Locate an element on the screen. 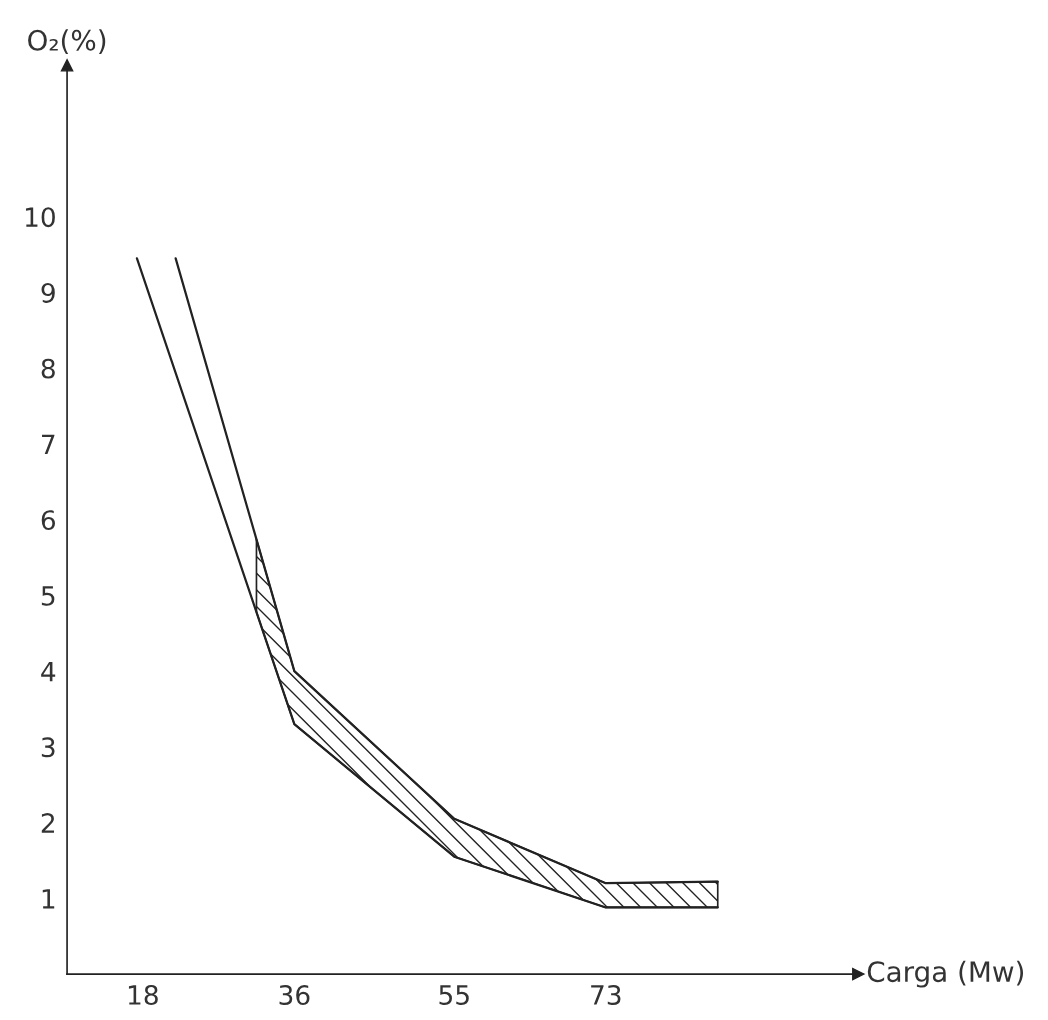 The image size is (1048, 1020). y-tick-label: 8 is located at coordinates (48, 368).